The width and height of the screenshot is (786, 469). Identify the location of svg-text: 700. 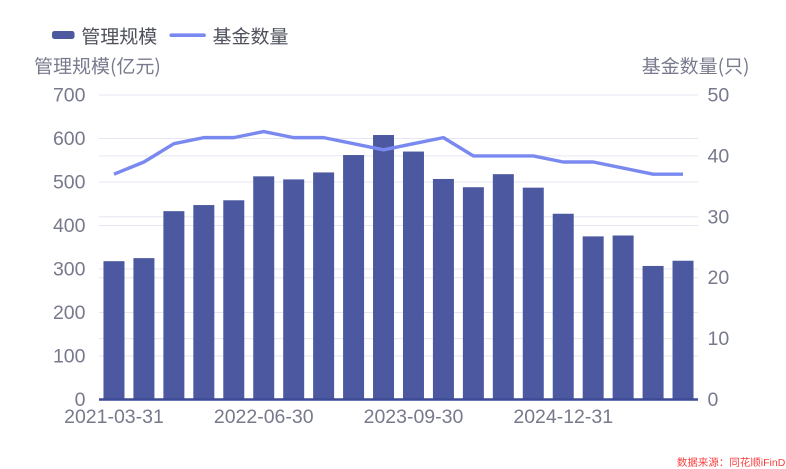
(69, 96).